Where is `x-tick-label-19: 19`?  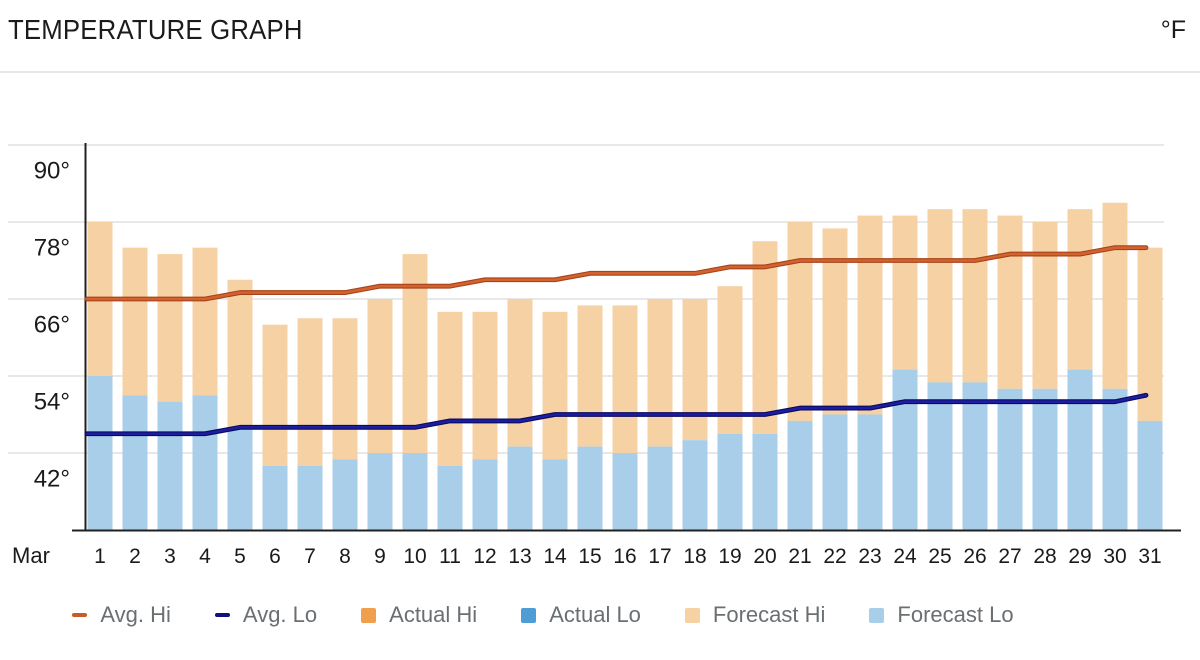 x-tick-label-19: 19 is located at coordinates (729, 556).